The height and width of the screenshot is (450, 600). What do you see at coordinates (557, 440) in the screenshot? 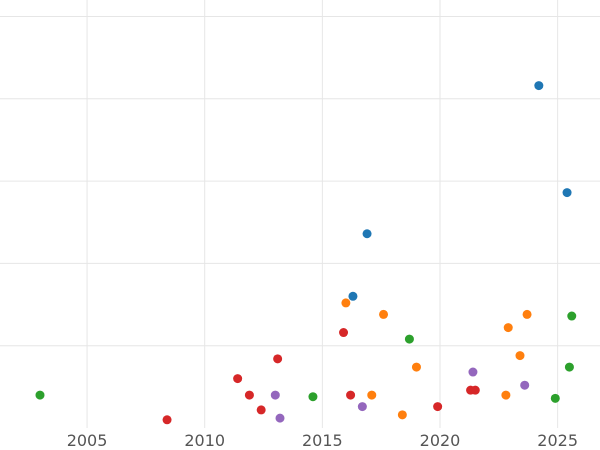
I see `x-tick-label: 2025` at bounding box center [557, 440].